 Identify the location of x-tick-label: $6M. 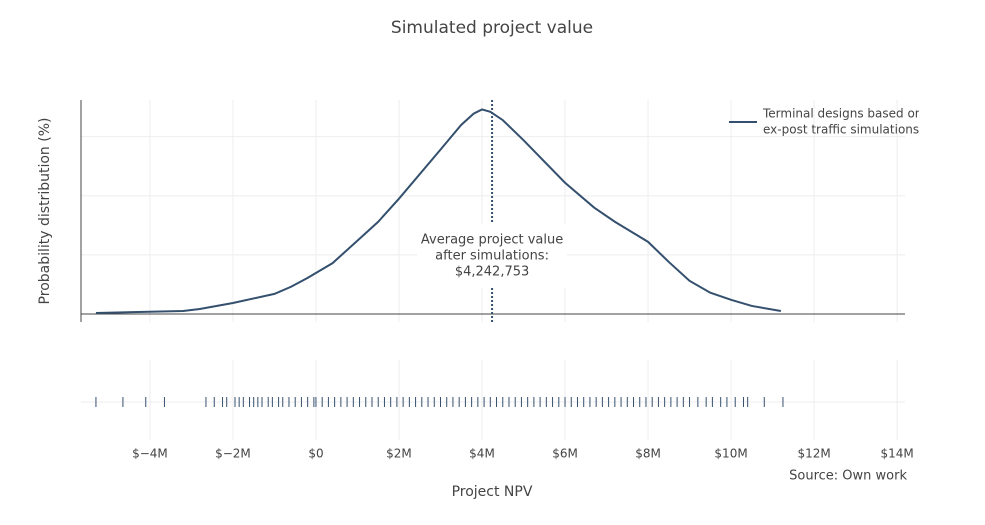
(565, 454).